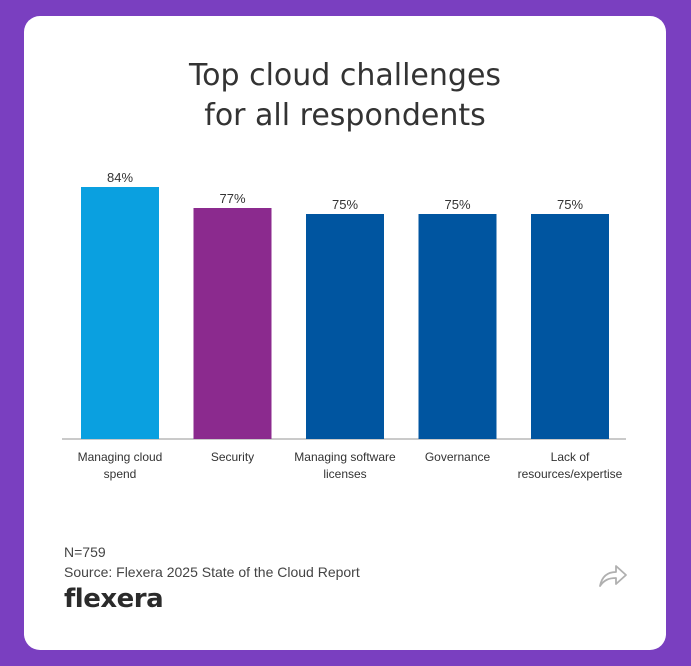 The height and width of the screenshot is (666, 691). What do you see at coordinates (345, 465) in the screenshot?
I see `category-label-2: Managing software licenses` at bounding box center [345, 465].